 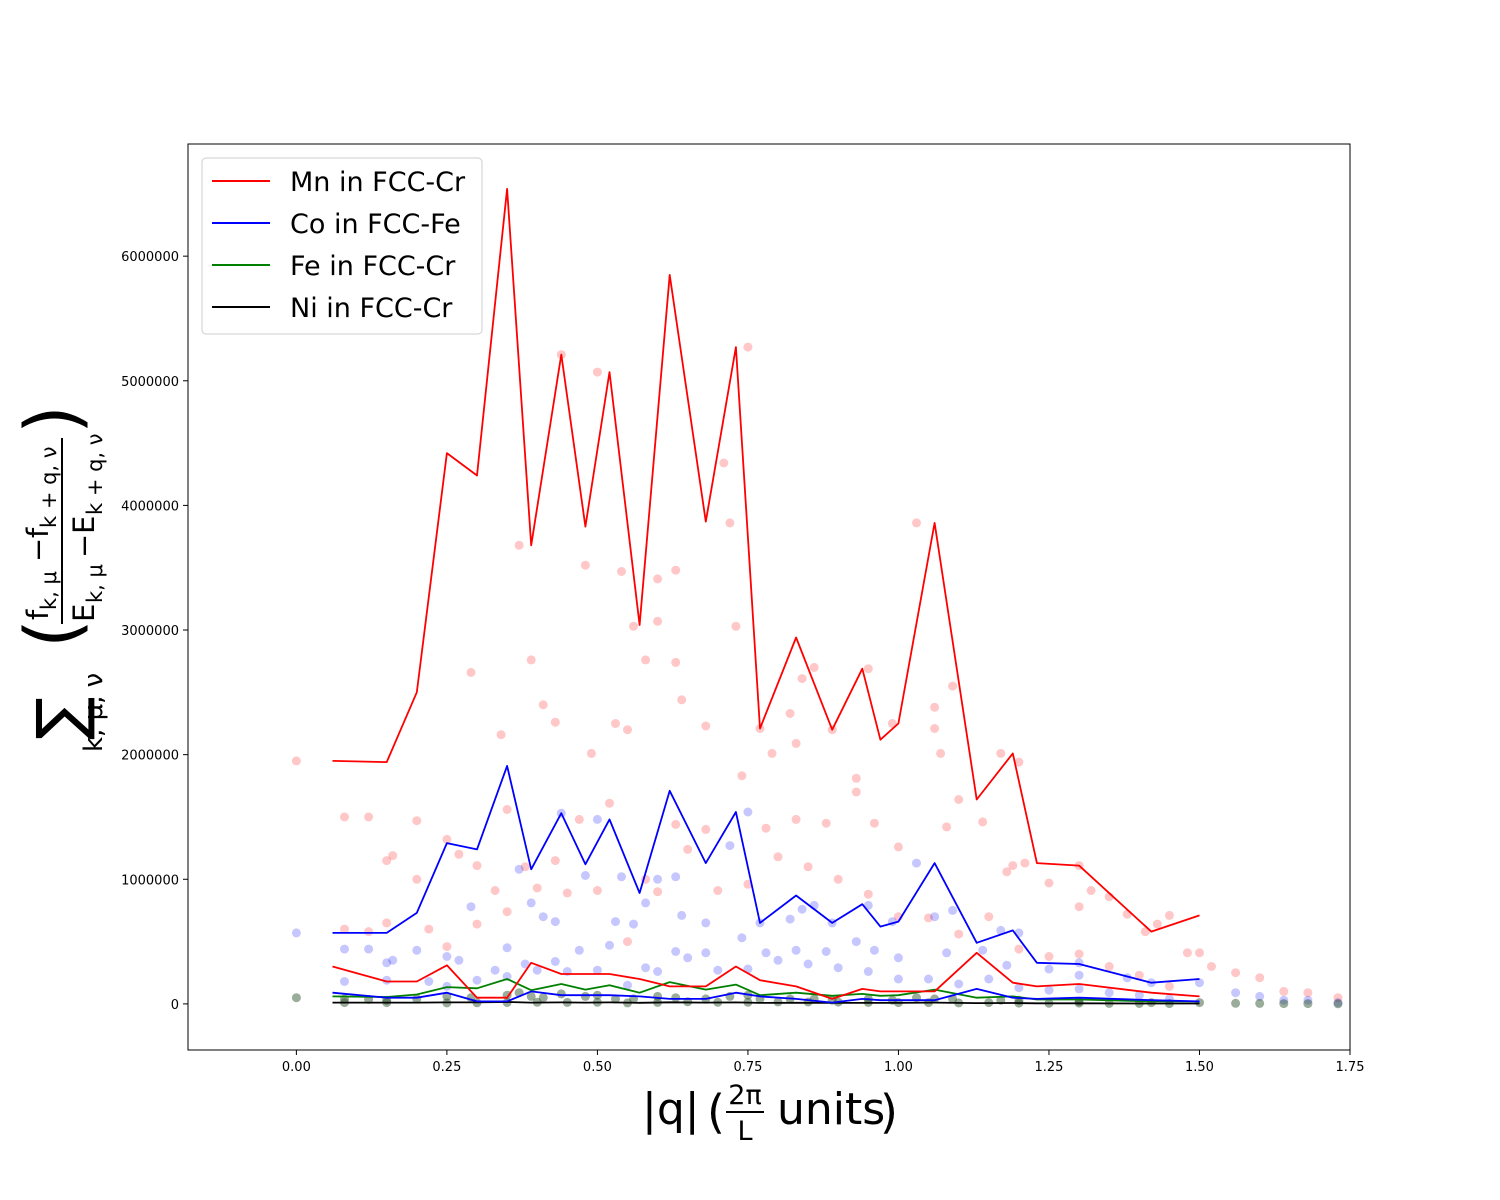 What do you see at coordinates (1350, 1067) in the screenshot?
I see `x-tick-label: 1.75` at bounding box center [1350, 1067].